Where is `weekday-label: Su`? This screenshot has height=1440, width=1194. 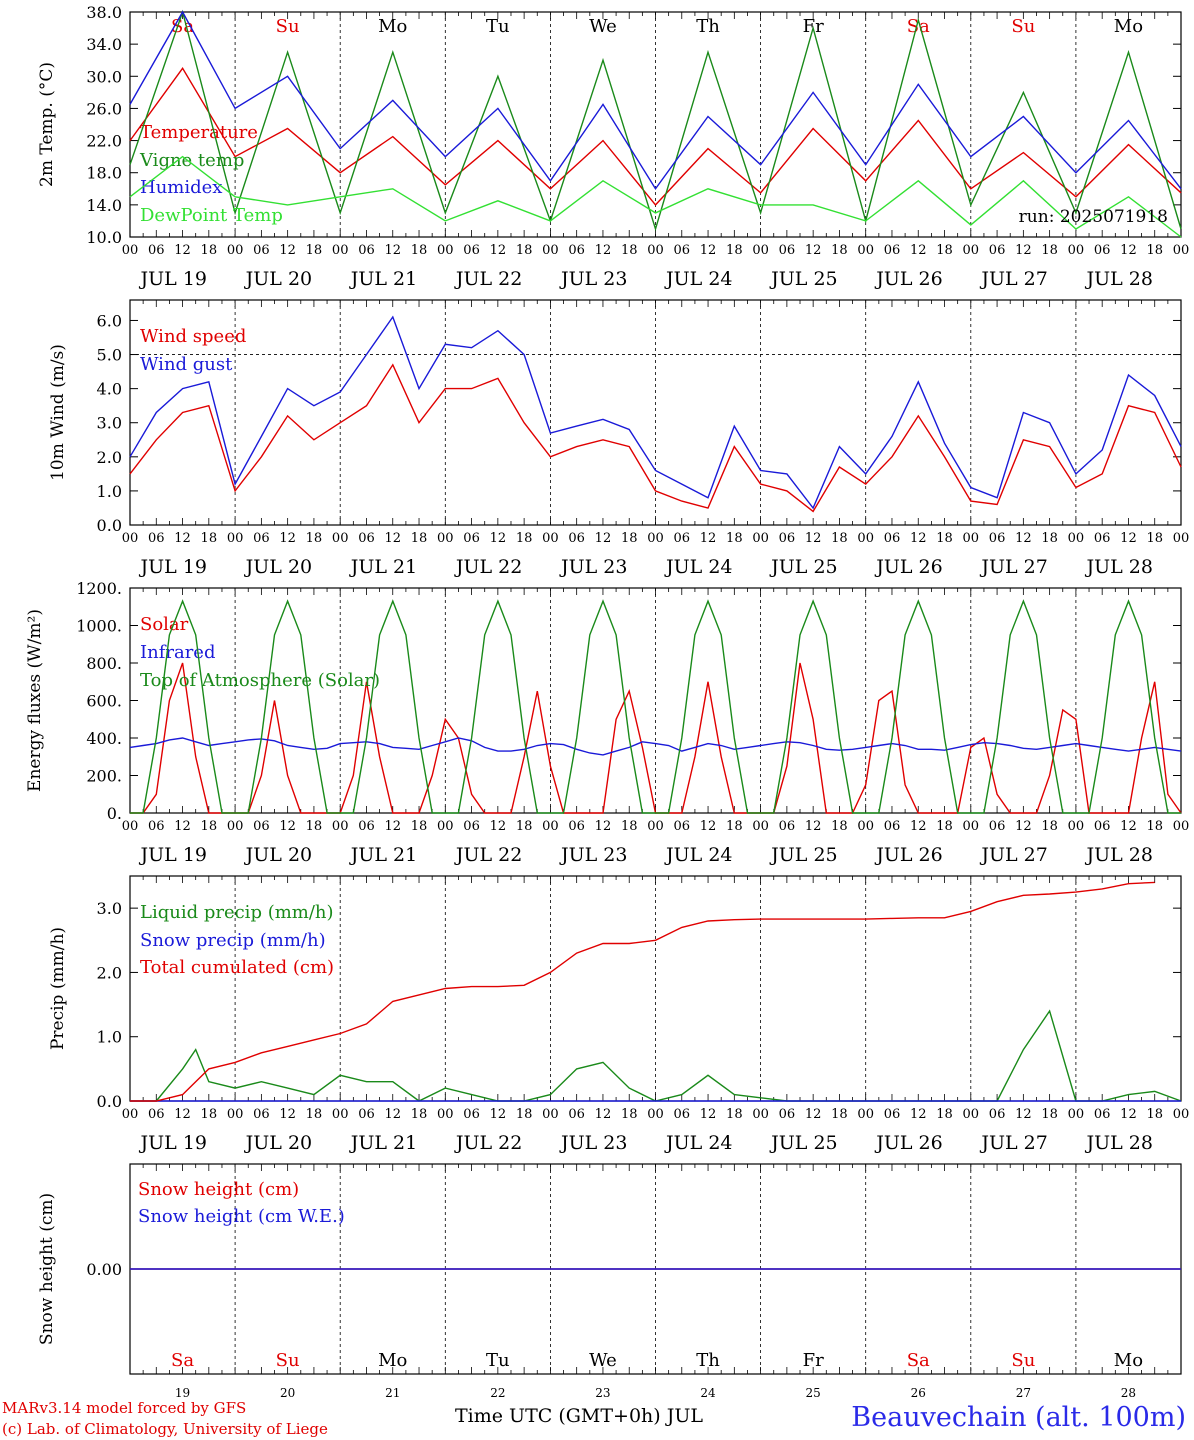 weekday-label: Su is located at coordinates (1023, 1360).